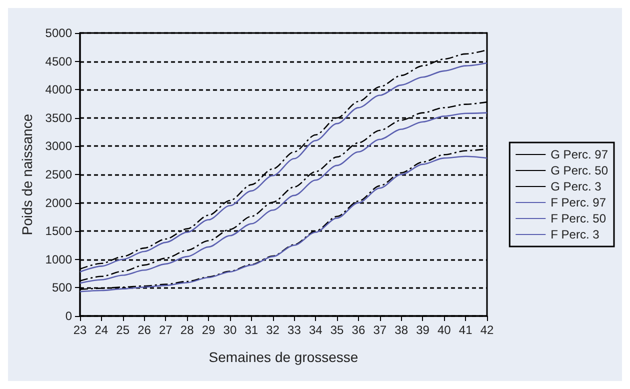 This screenshot has width=630, height=389. What do you see at coordinates (576, 187) in the screenshot?
I see `legend-label: G Perc. 3` at bounding box center [576, 187].